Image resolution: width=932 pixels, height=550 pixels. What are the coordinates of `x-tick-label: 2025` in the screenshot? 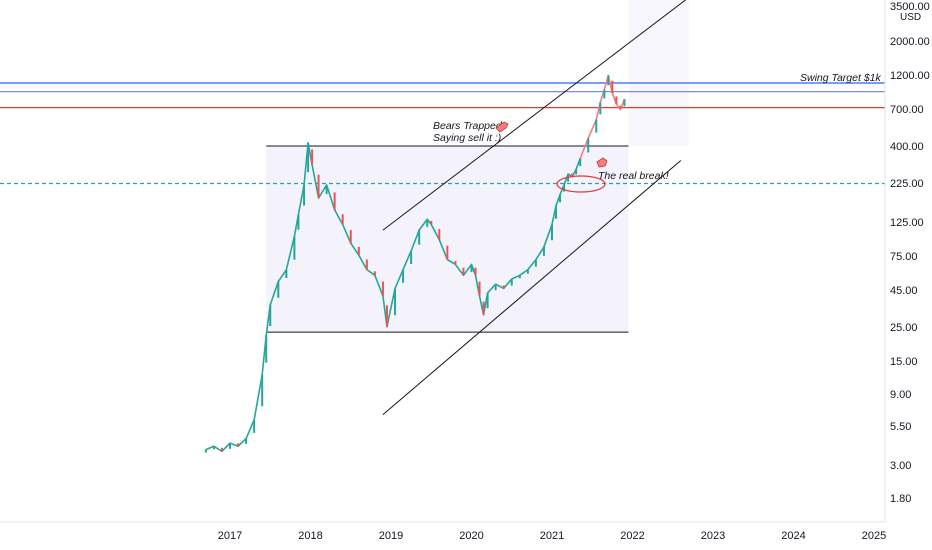 It's located at (874, 536).